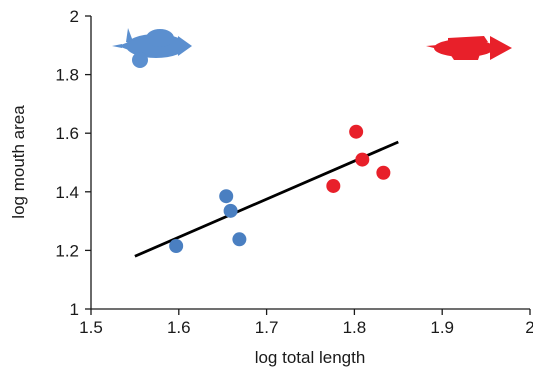 This screenshot has height=371, width=533. What do you see at coordinates (306, 323) in the screenshot?
I see `x-ticks: 1.5 1.6 1.7 1.8 1.9 2` at bounding box center [306, 323].